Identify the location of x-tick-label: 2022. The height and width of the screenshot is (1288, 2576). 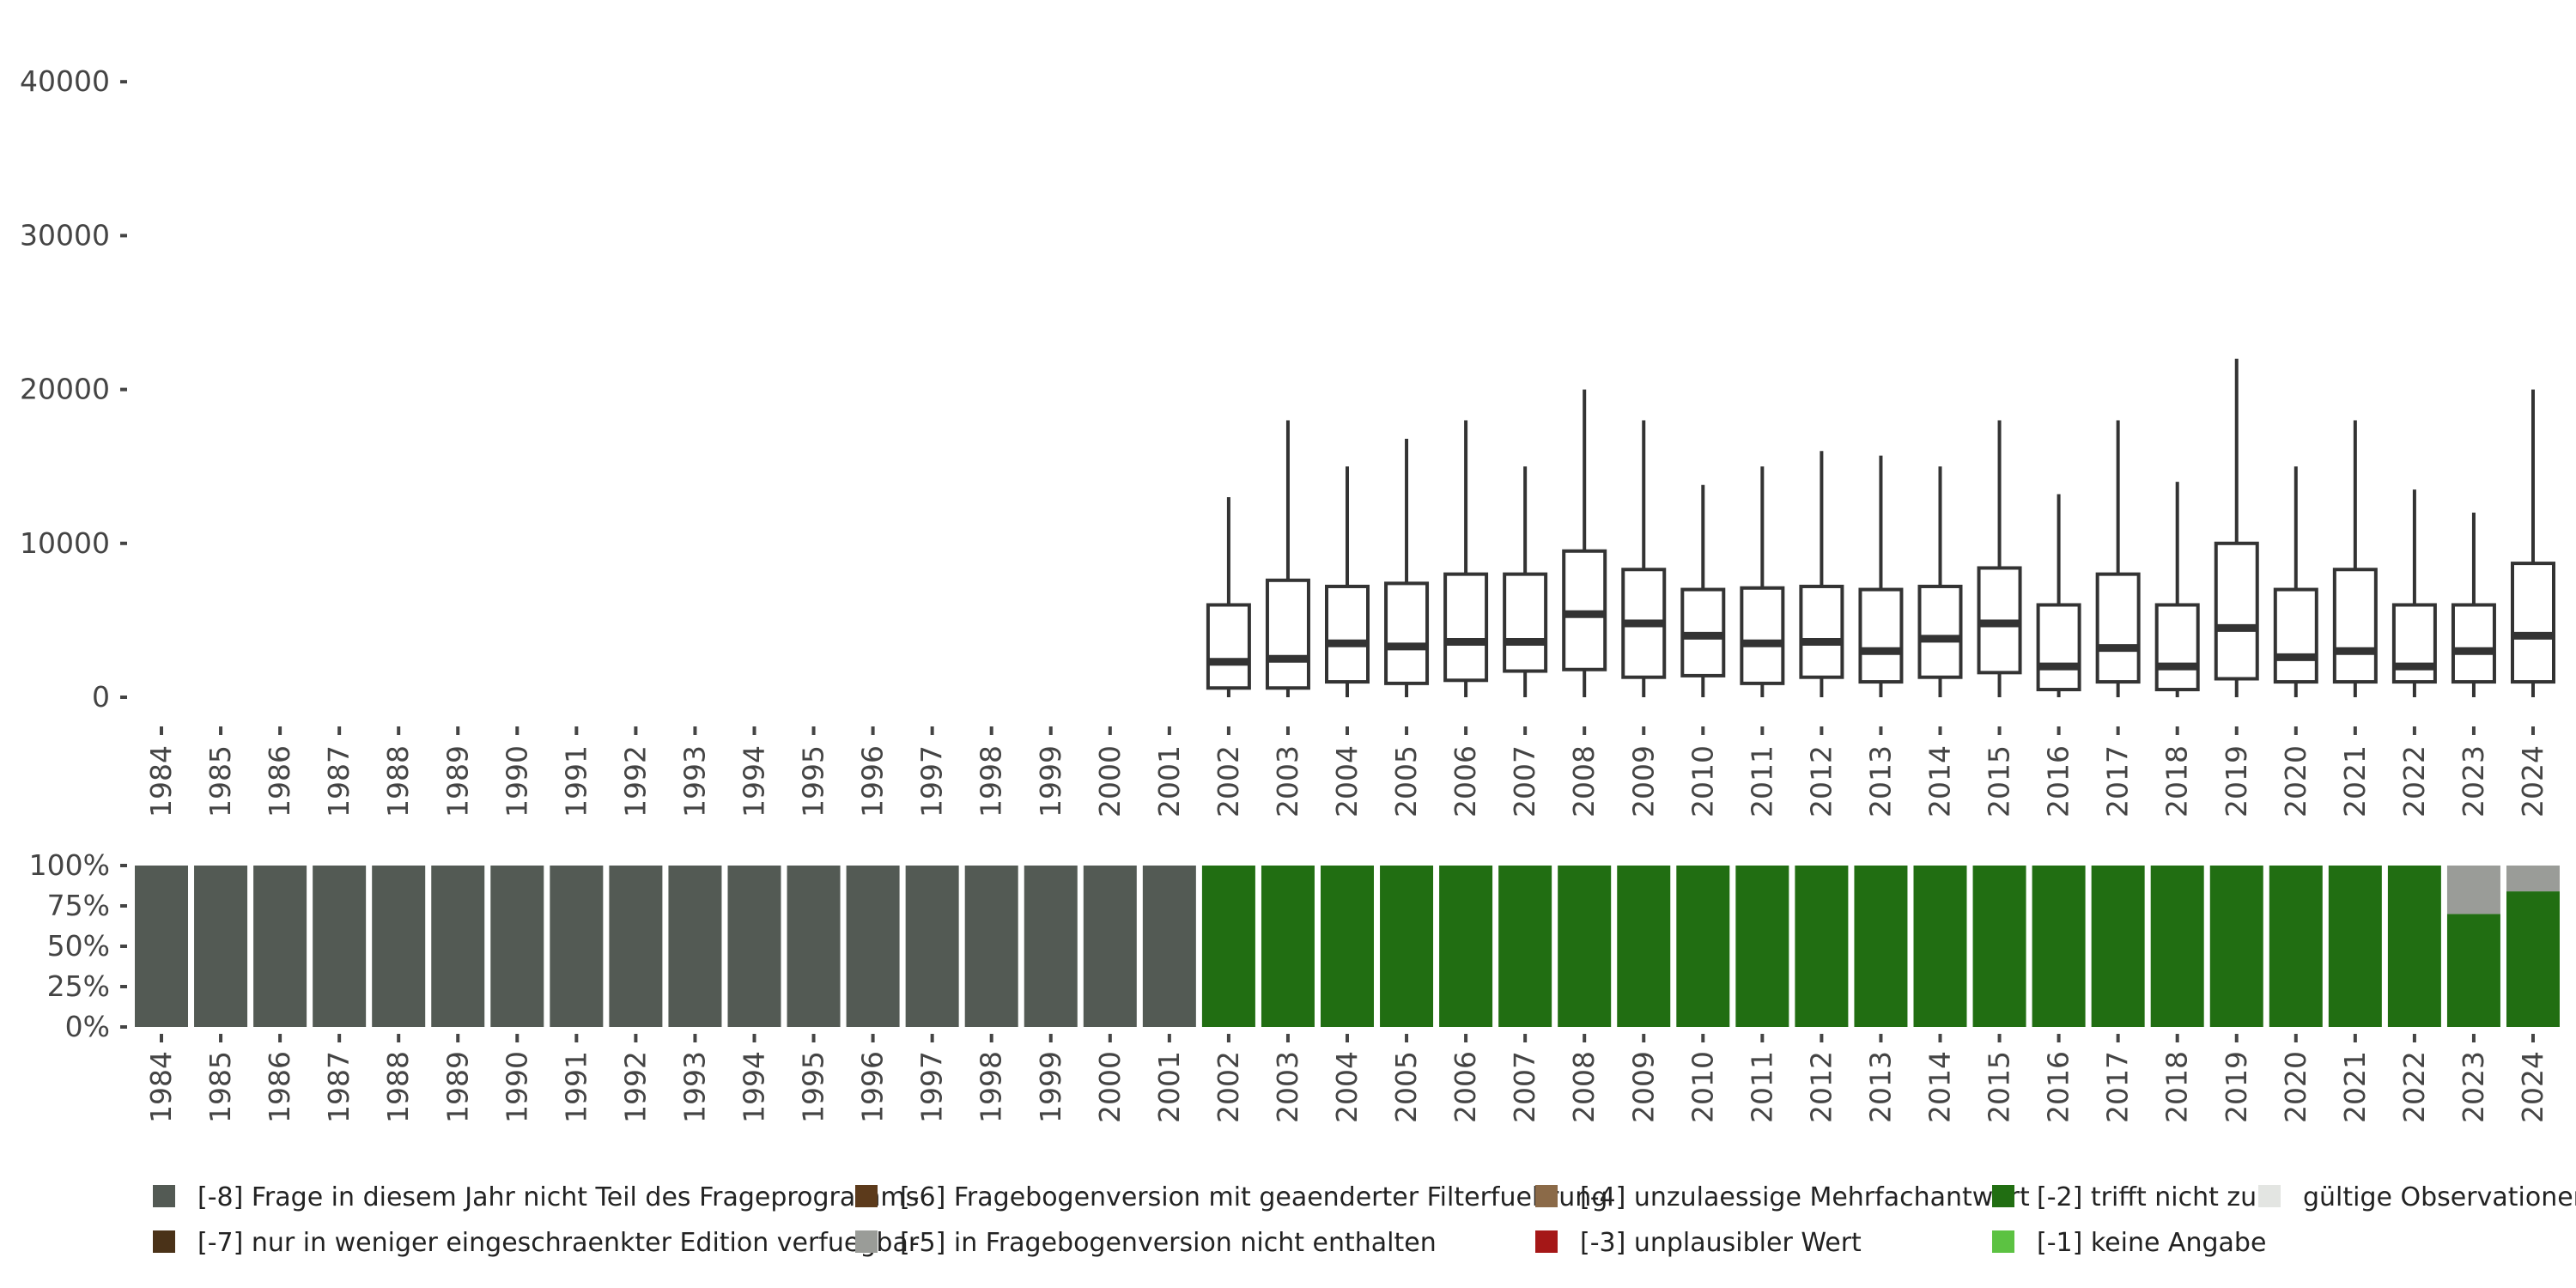
(2414, 781).